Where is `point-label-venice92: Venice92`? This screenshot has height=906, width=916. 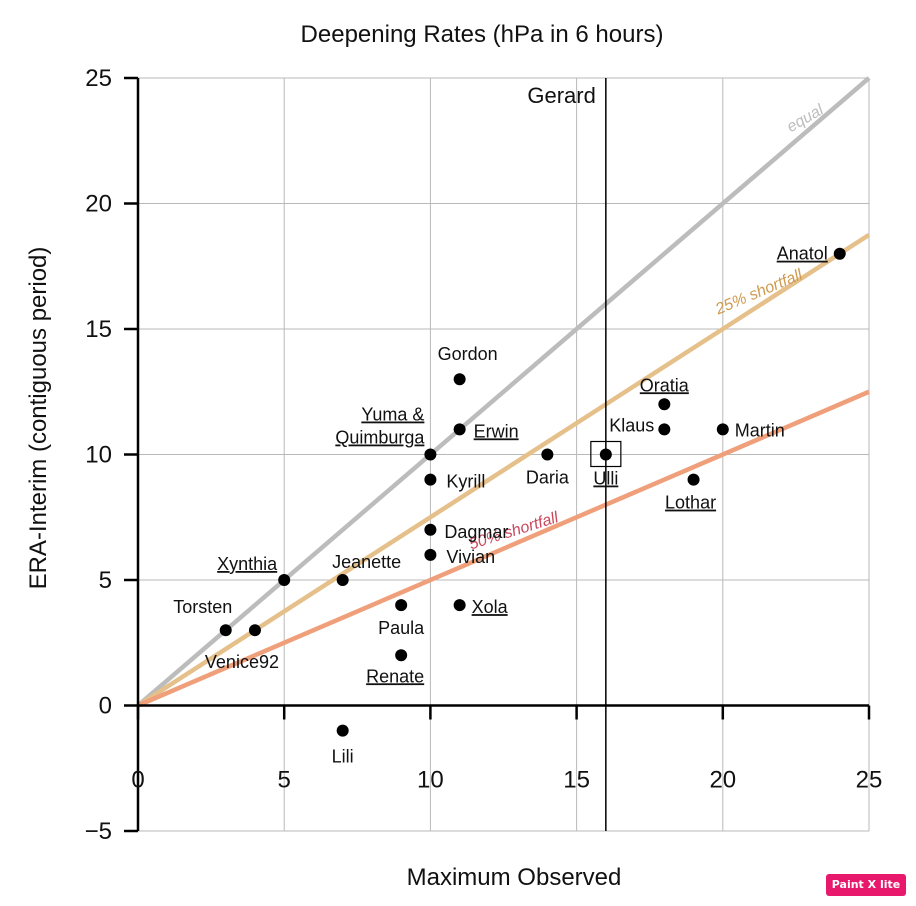 point-label-venice92: Venice92 is located at coordinates (242, 662).